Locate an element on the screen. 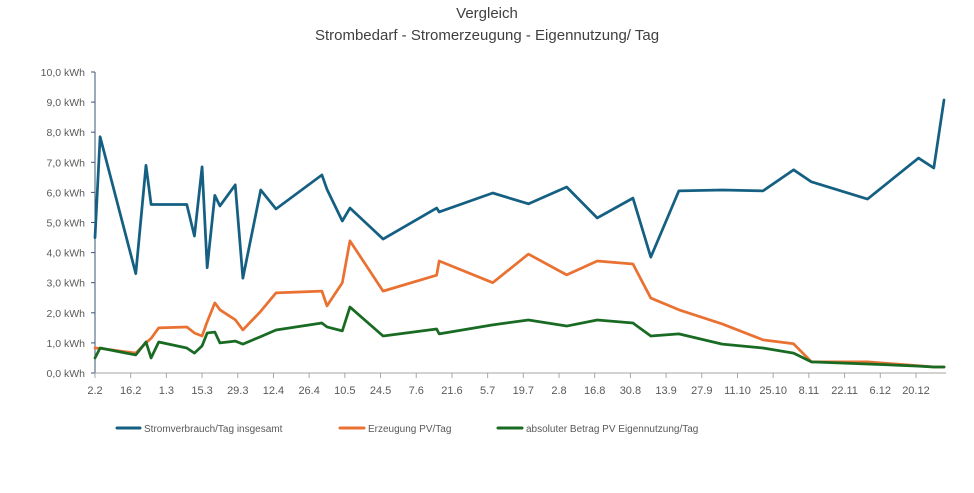 This screenshot has width=974, height=493. legend-item-erzeugung: Erzeugung PV/Tag is located at coordinates (394, 429).